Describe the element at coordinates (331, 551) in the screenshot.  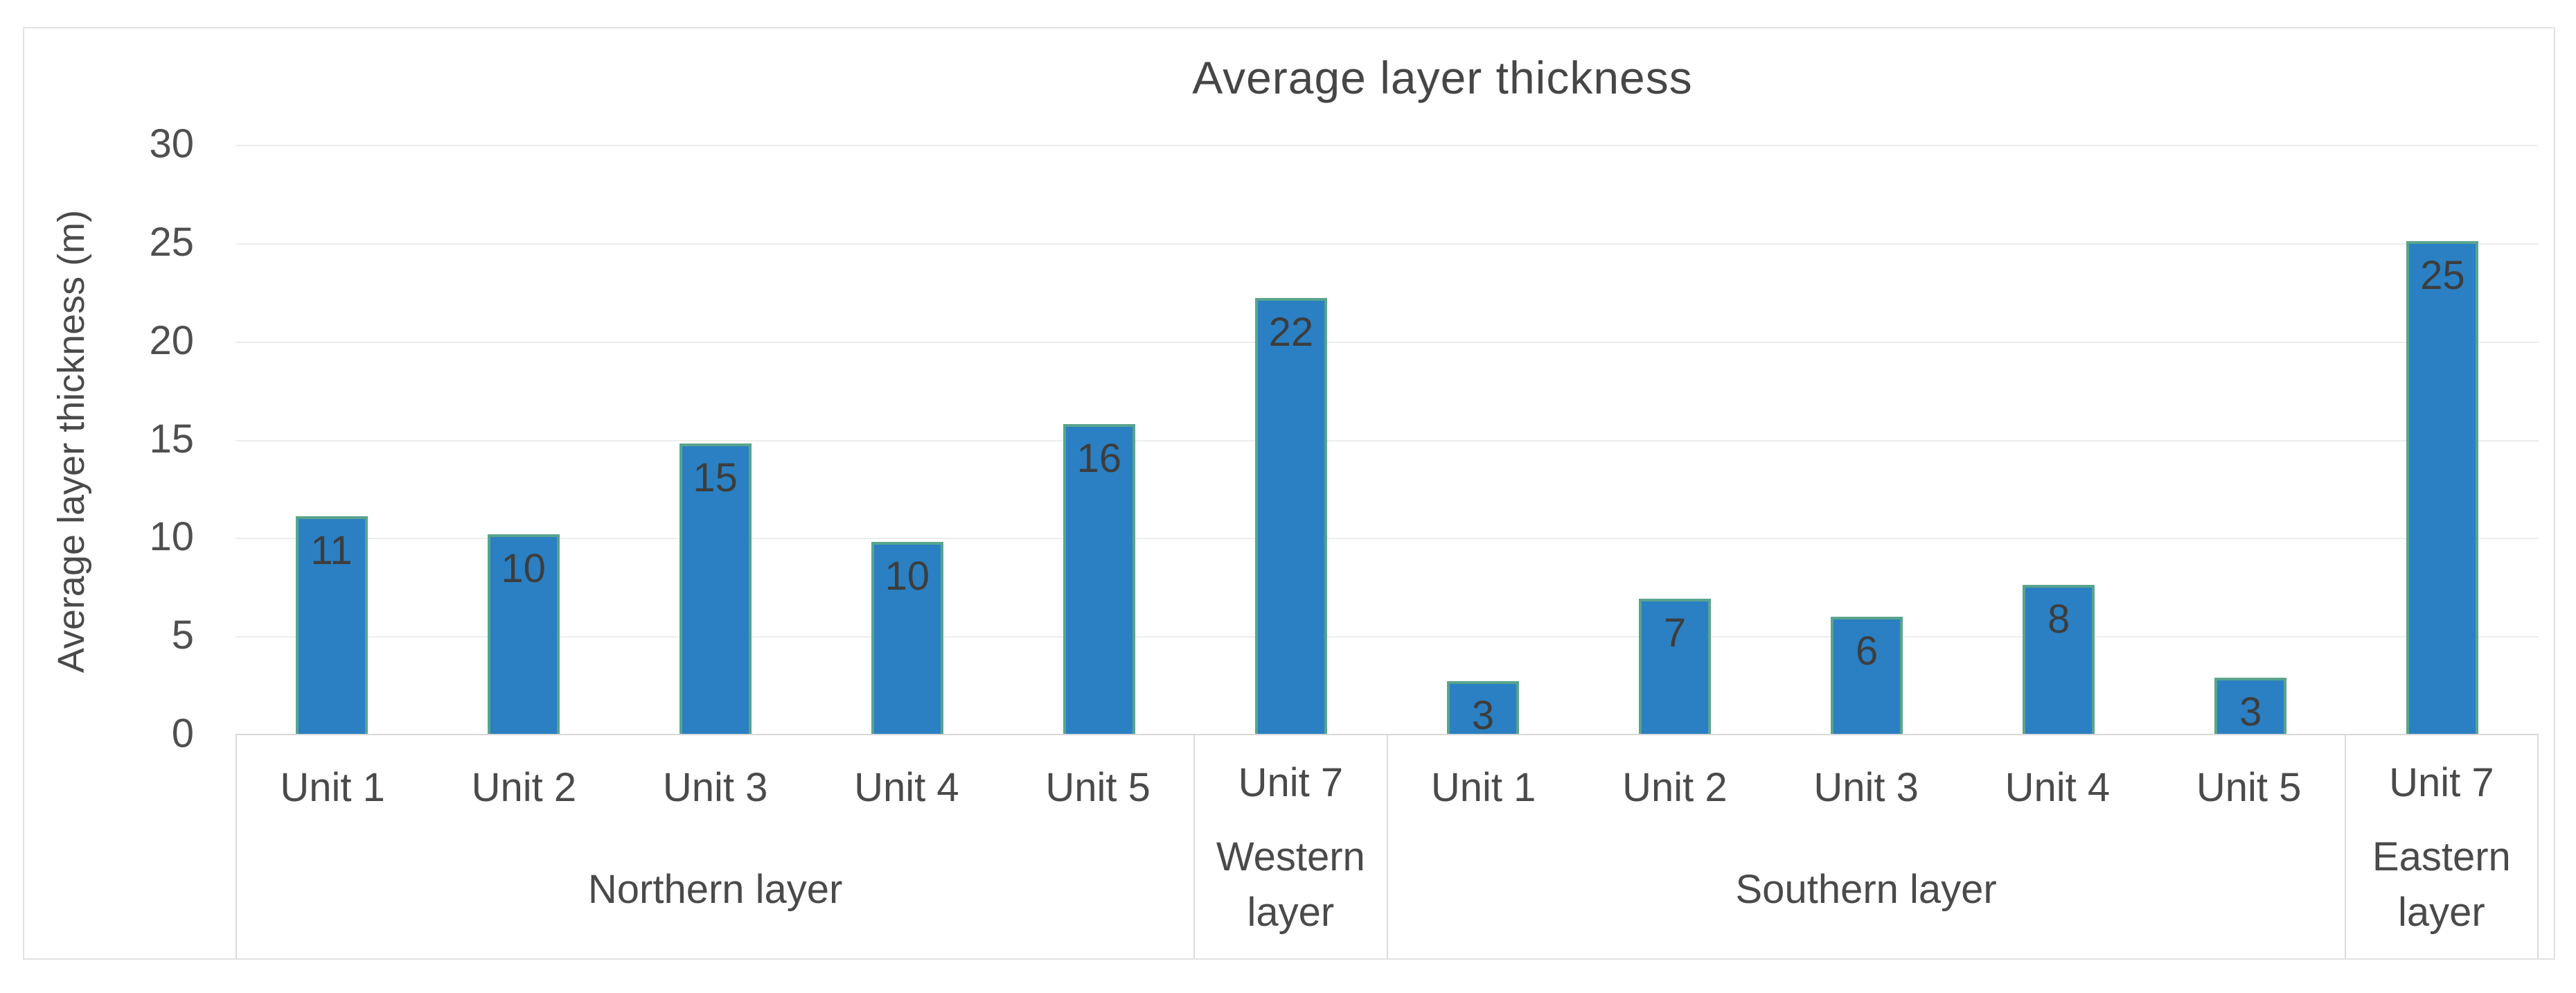
I see `data-label: 11` at that location.